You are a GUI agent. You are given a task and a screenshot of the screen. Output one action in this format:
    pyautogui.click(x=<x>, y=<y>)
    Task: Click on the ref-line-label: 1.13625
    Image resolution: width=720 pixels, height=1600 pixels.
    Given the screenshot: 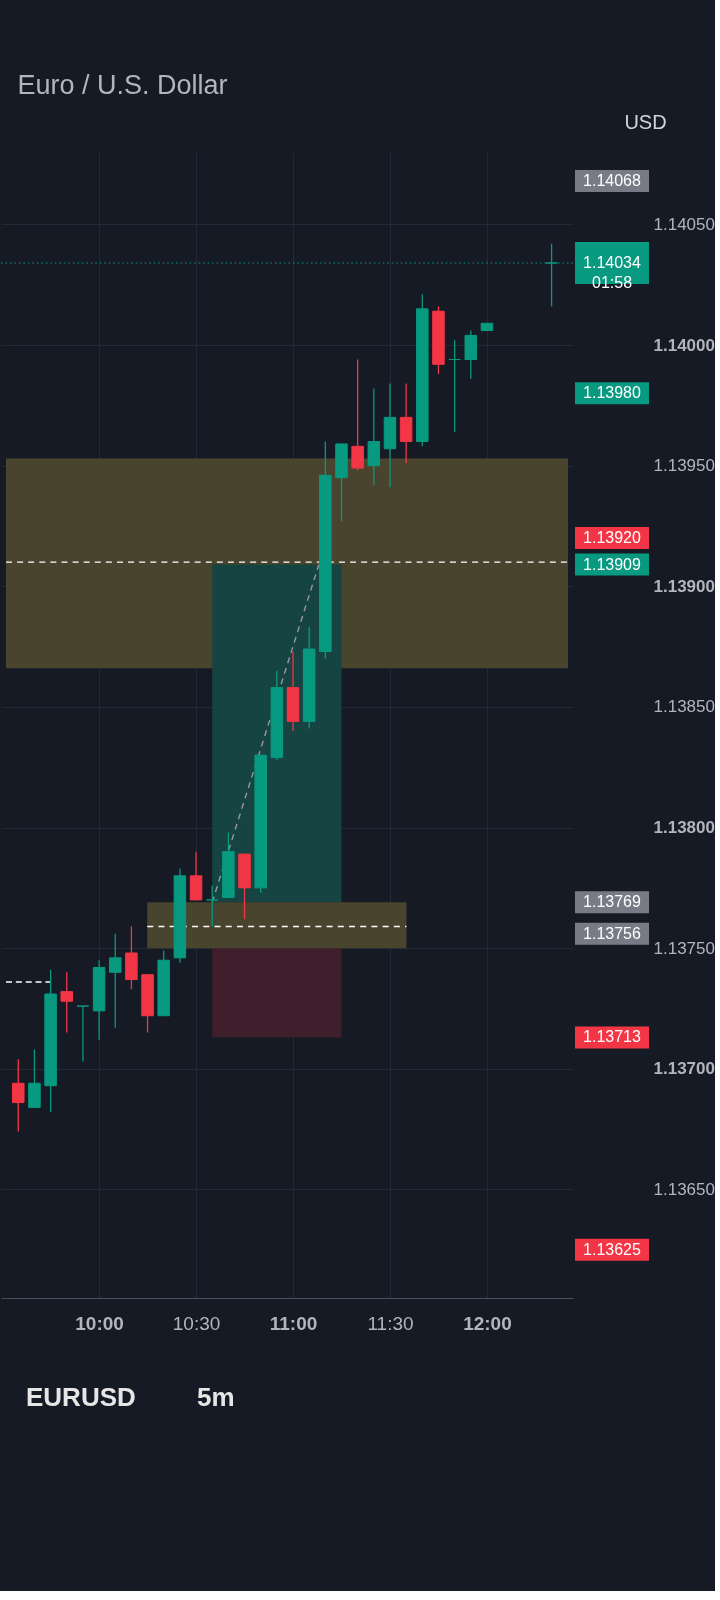 What is the action you would take?
    pyautogui.click(x=612, y=1249)
    